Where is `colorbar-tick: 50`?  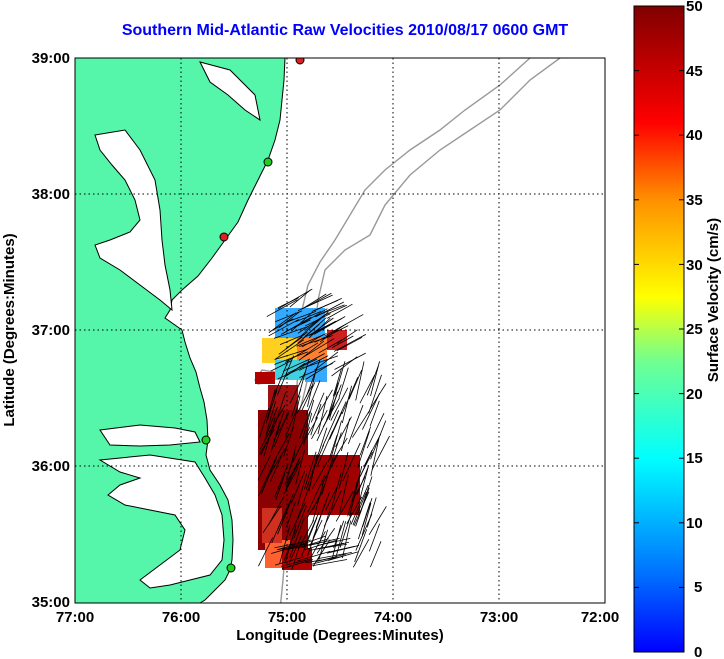
colorbar-tick: 50 is located at coordinates (694, 7).